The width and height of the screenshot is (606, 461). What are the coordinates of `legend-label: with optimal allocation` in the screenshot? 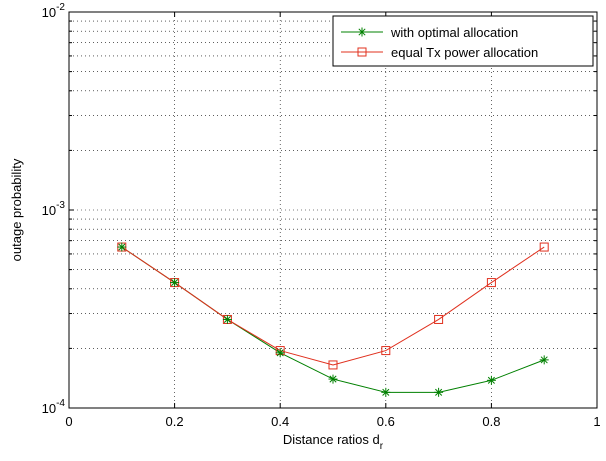 It's located at (454, 32).